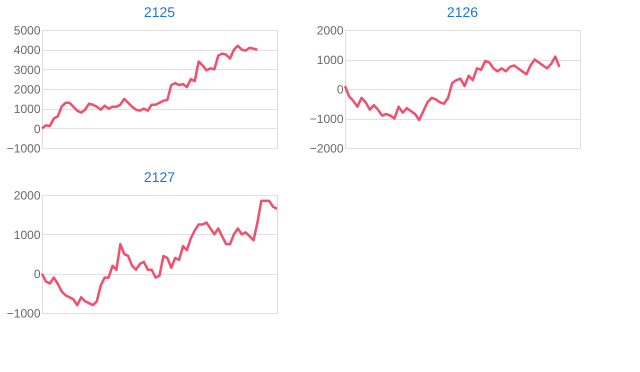 This screenshot has height=372, width=640. What do you see at coordinates (462, 12) in the screenshot?
I see `chart-title: 2126` at bounding box center [462, 12].